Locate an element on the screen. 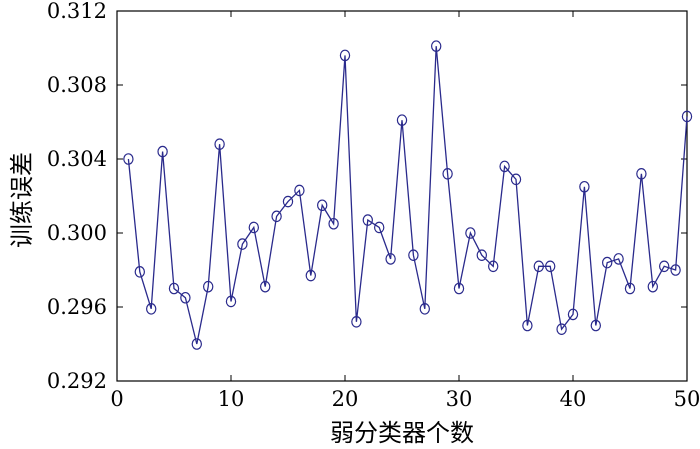  x-axis-title: 弱分类器个数 is located at coordinates (402, 433).